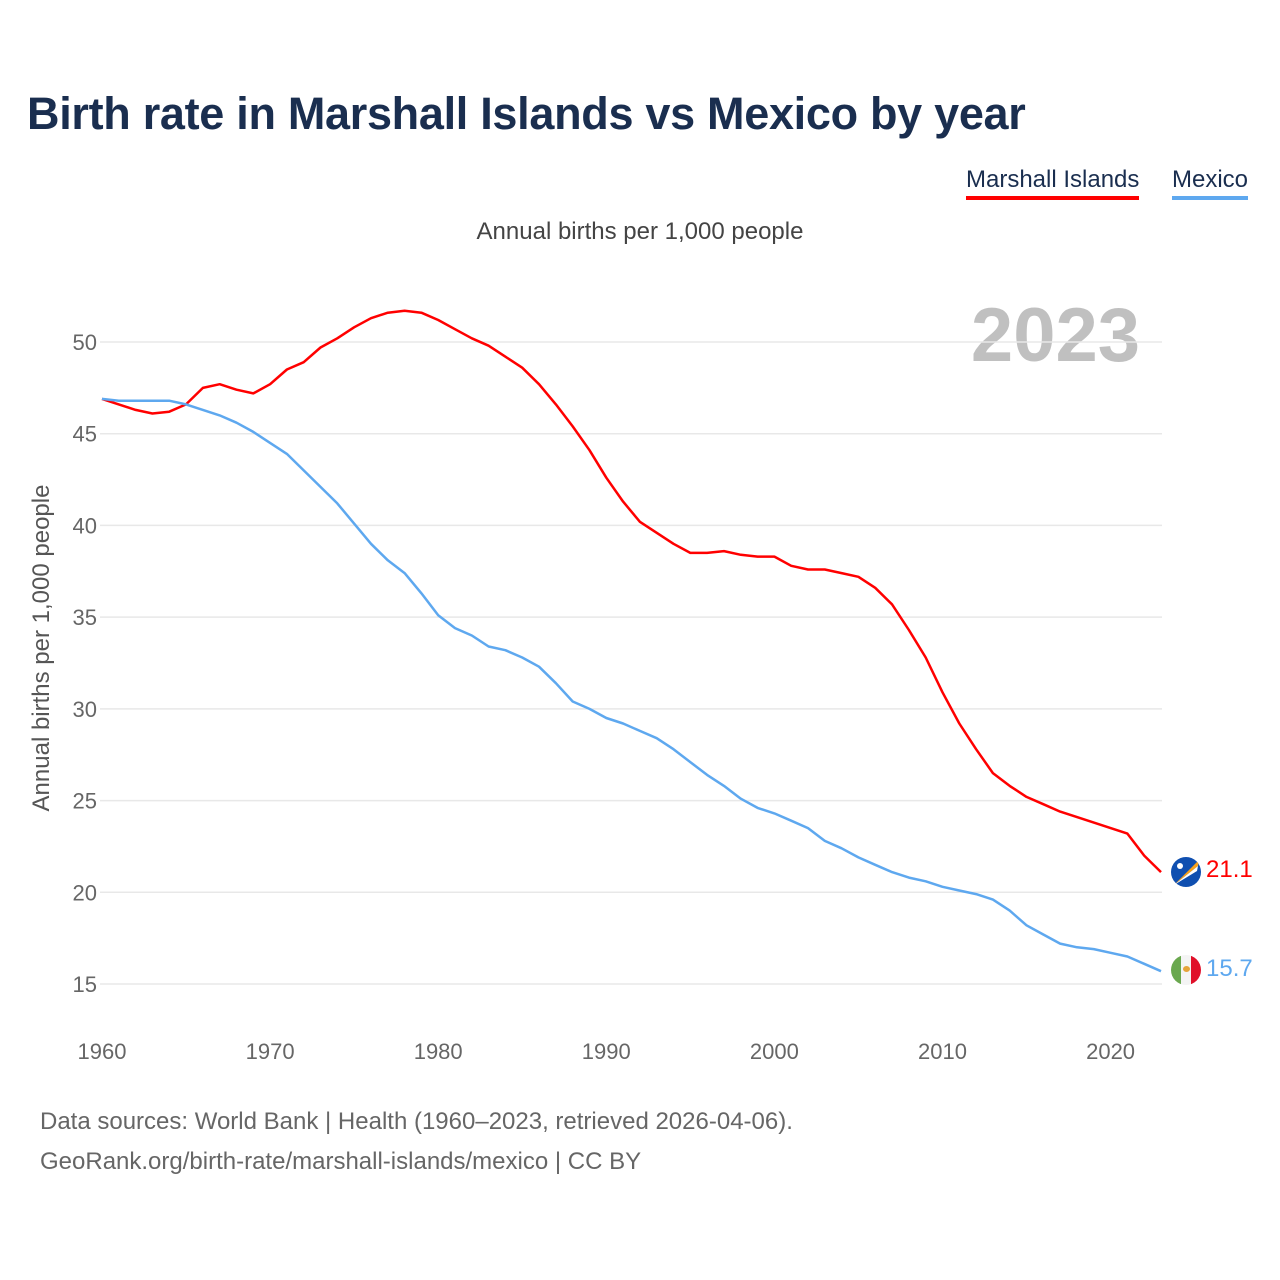 The image size is (1280, 1280). Describe the element at coordinates (102, 1051) in the screenshot. I see `x-tick-label: 1960` at that location.